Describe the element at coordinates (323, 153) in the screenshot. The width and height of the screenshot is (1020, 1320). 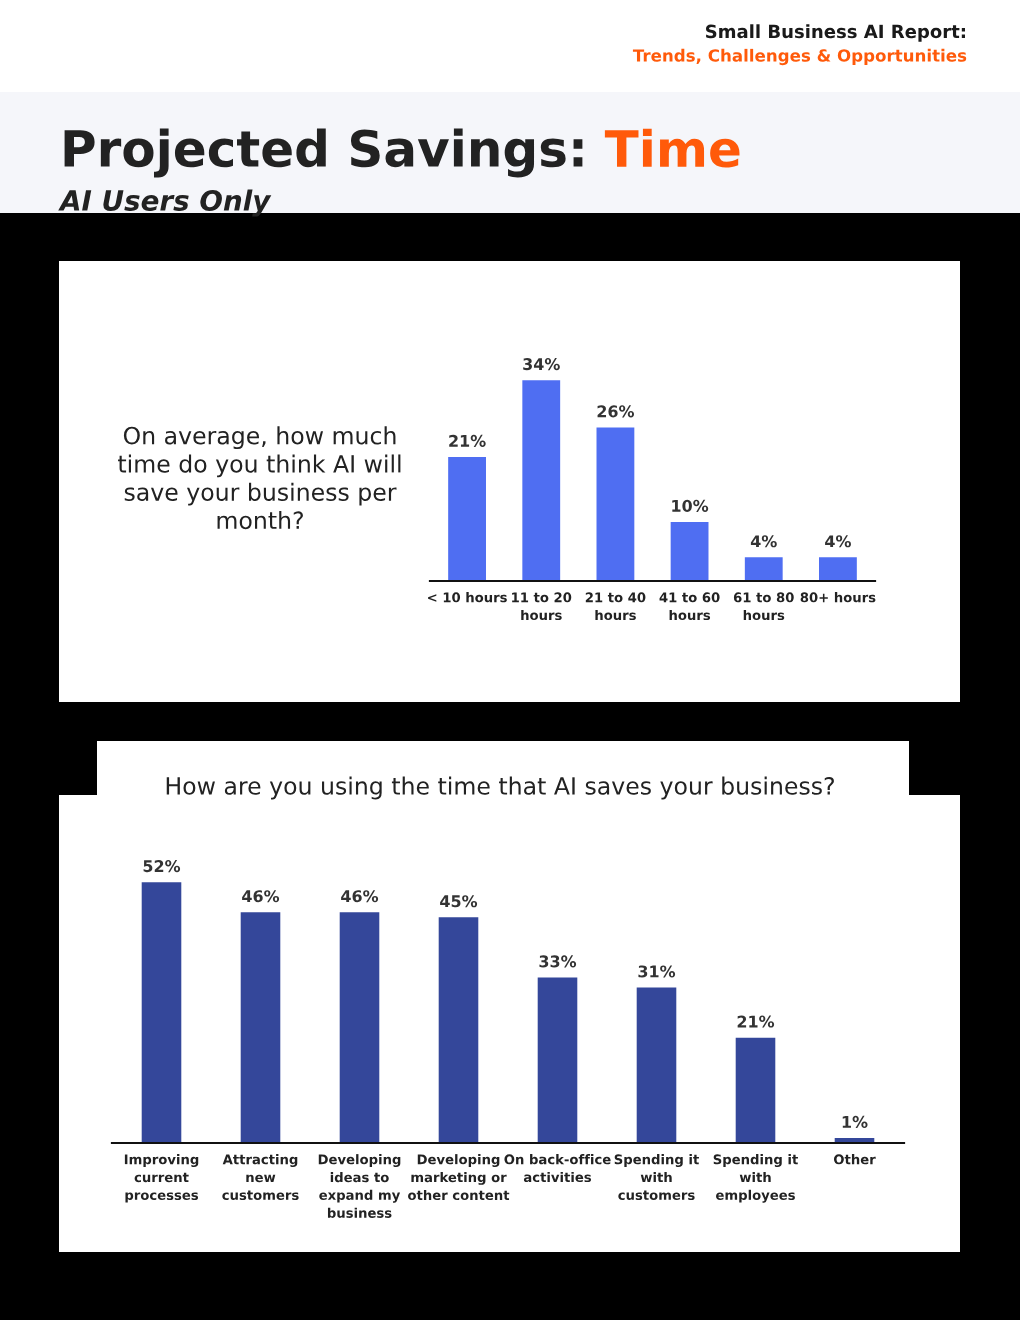
I see `text: Projected Savings:` at that location.